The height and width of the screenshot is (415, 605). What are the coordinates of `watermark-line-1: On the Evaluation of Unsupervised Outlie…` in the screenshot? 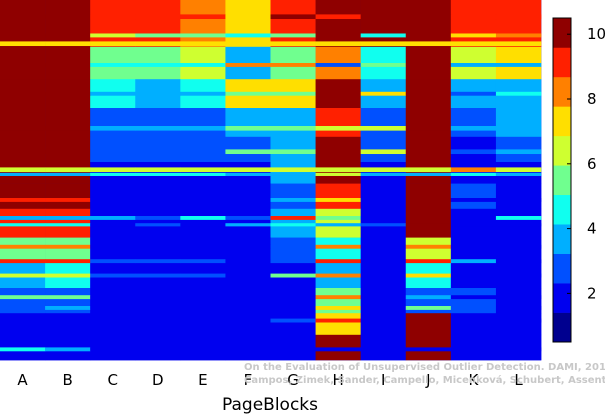 It's located at (424, 367).